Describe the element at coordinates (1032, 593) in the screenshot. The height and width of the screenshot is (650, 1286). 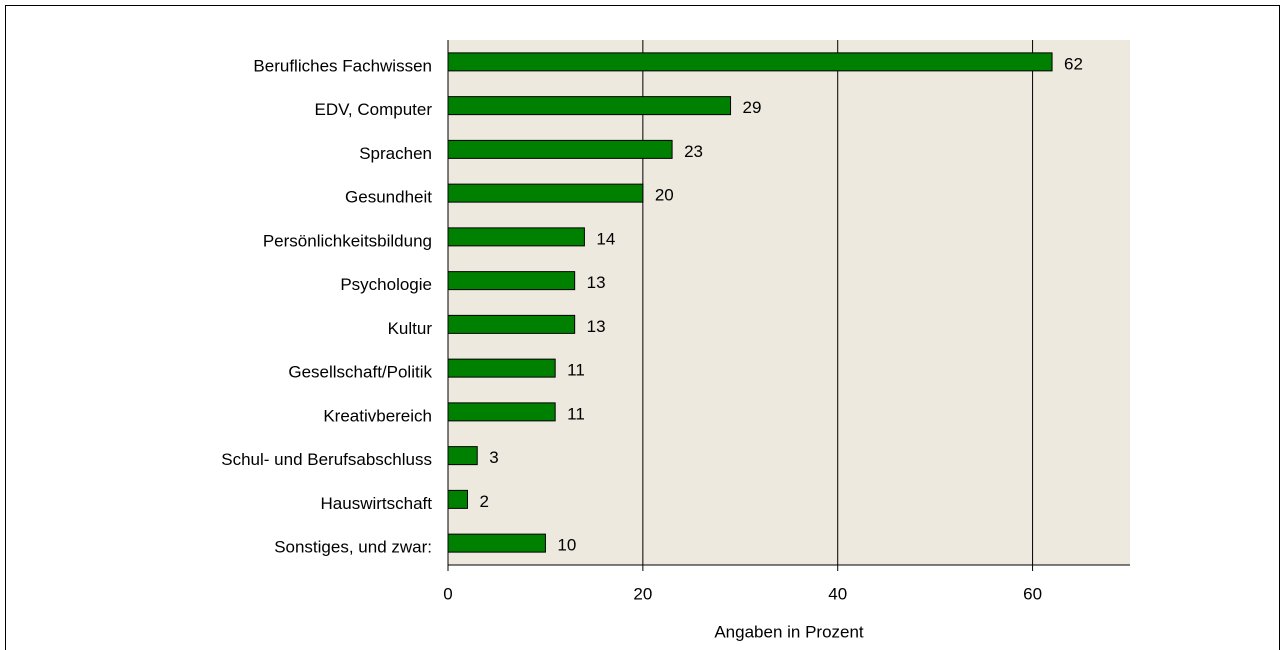
I see `x-tick-label: 60` at that location.